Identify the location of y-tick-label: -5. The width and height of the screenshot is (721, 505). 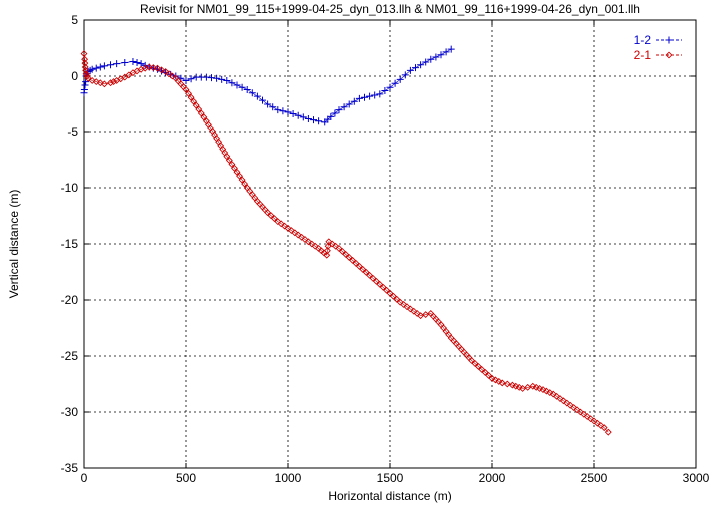
(72, 132).